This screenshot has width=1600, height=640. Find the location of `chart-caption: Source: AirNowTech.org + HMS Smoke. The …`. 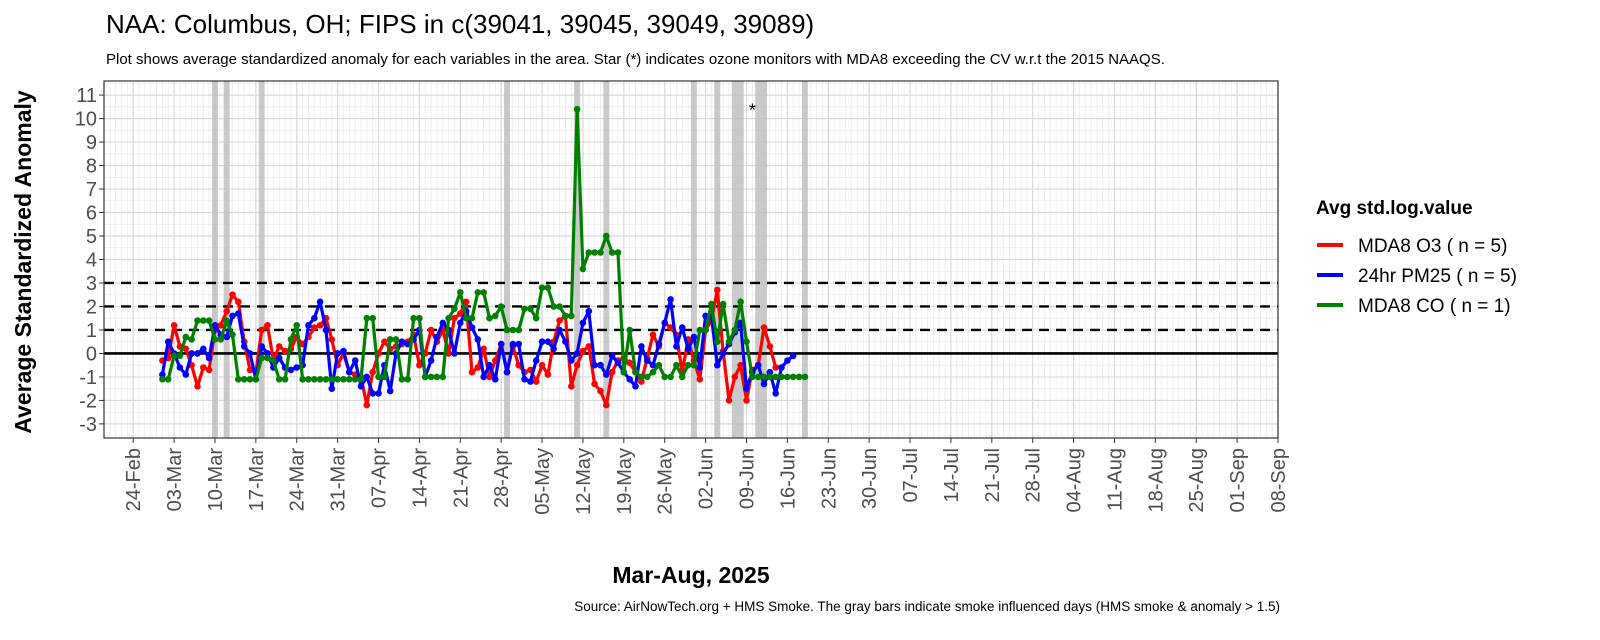

chart-caption: Source: AirNowTech.org + HMS Smoke. The … is located at coordinates (927, 606).